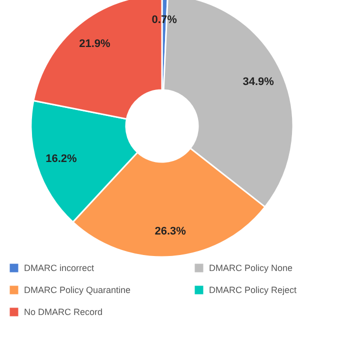 This screenshot has width=340, height=344. I want to click on legend-label: DMARC Policy None, so click(251, 268).